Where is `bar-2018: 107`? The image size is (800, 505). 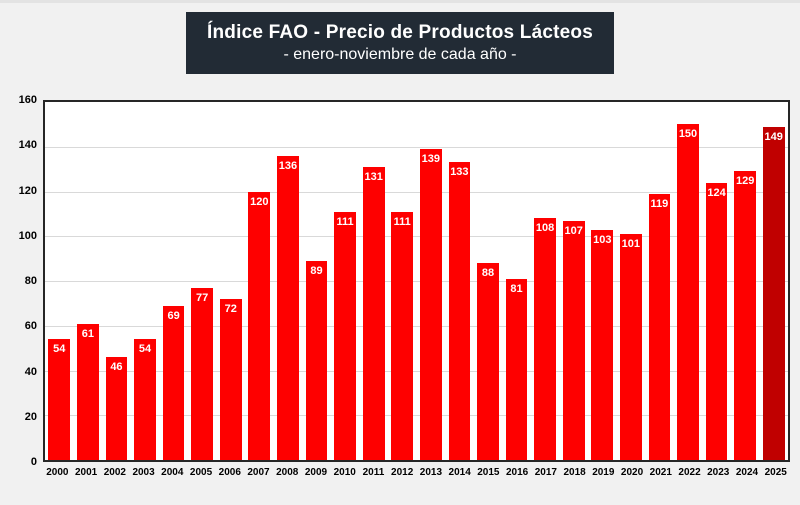 bar-2018: 107 is located at coordinates (573, 340).